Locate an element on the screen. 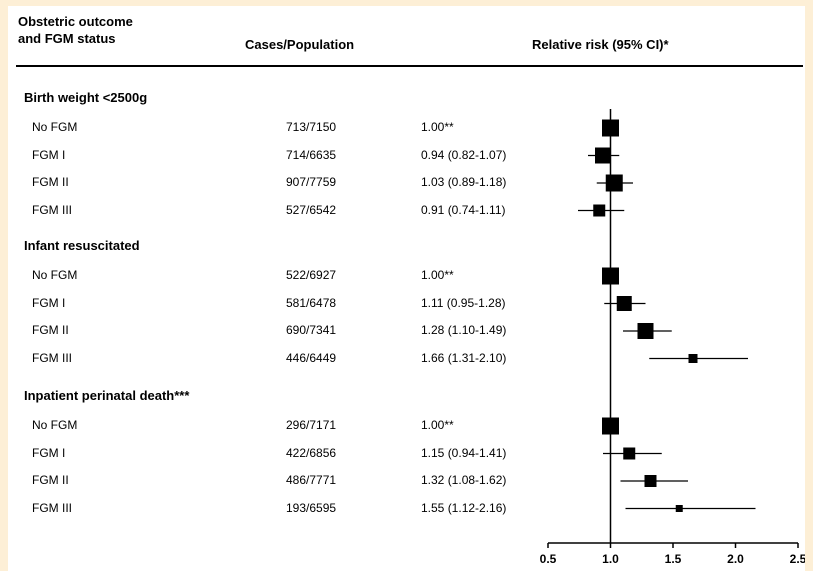 The width and height of the screenshot is (813, 571). x-tick-label: 2.0 is located at coordinates (735, 559).